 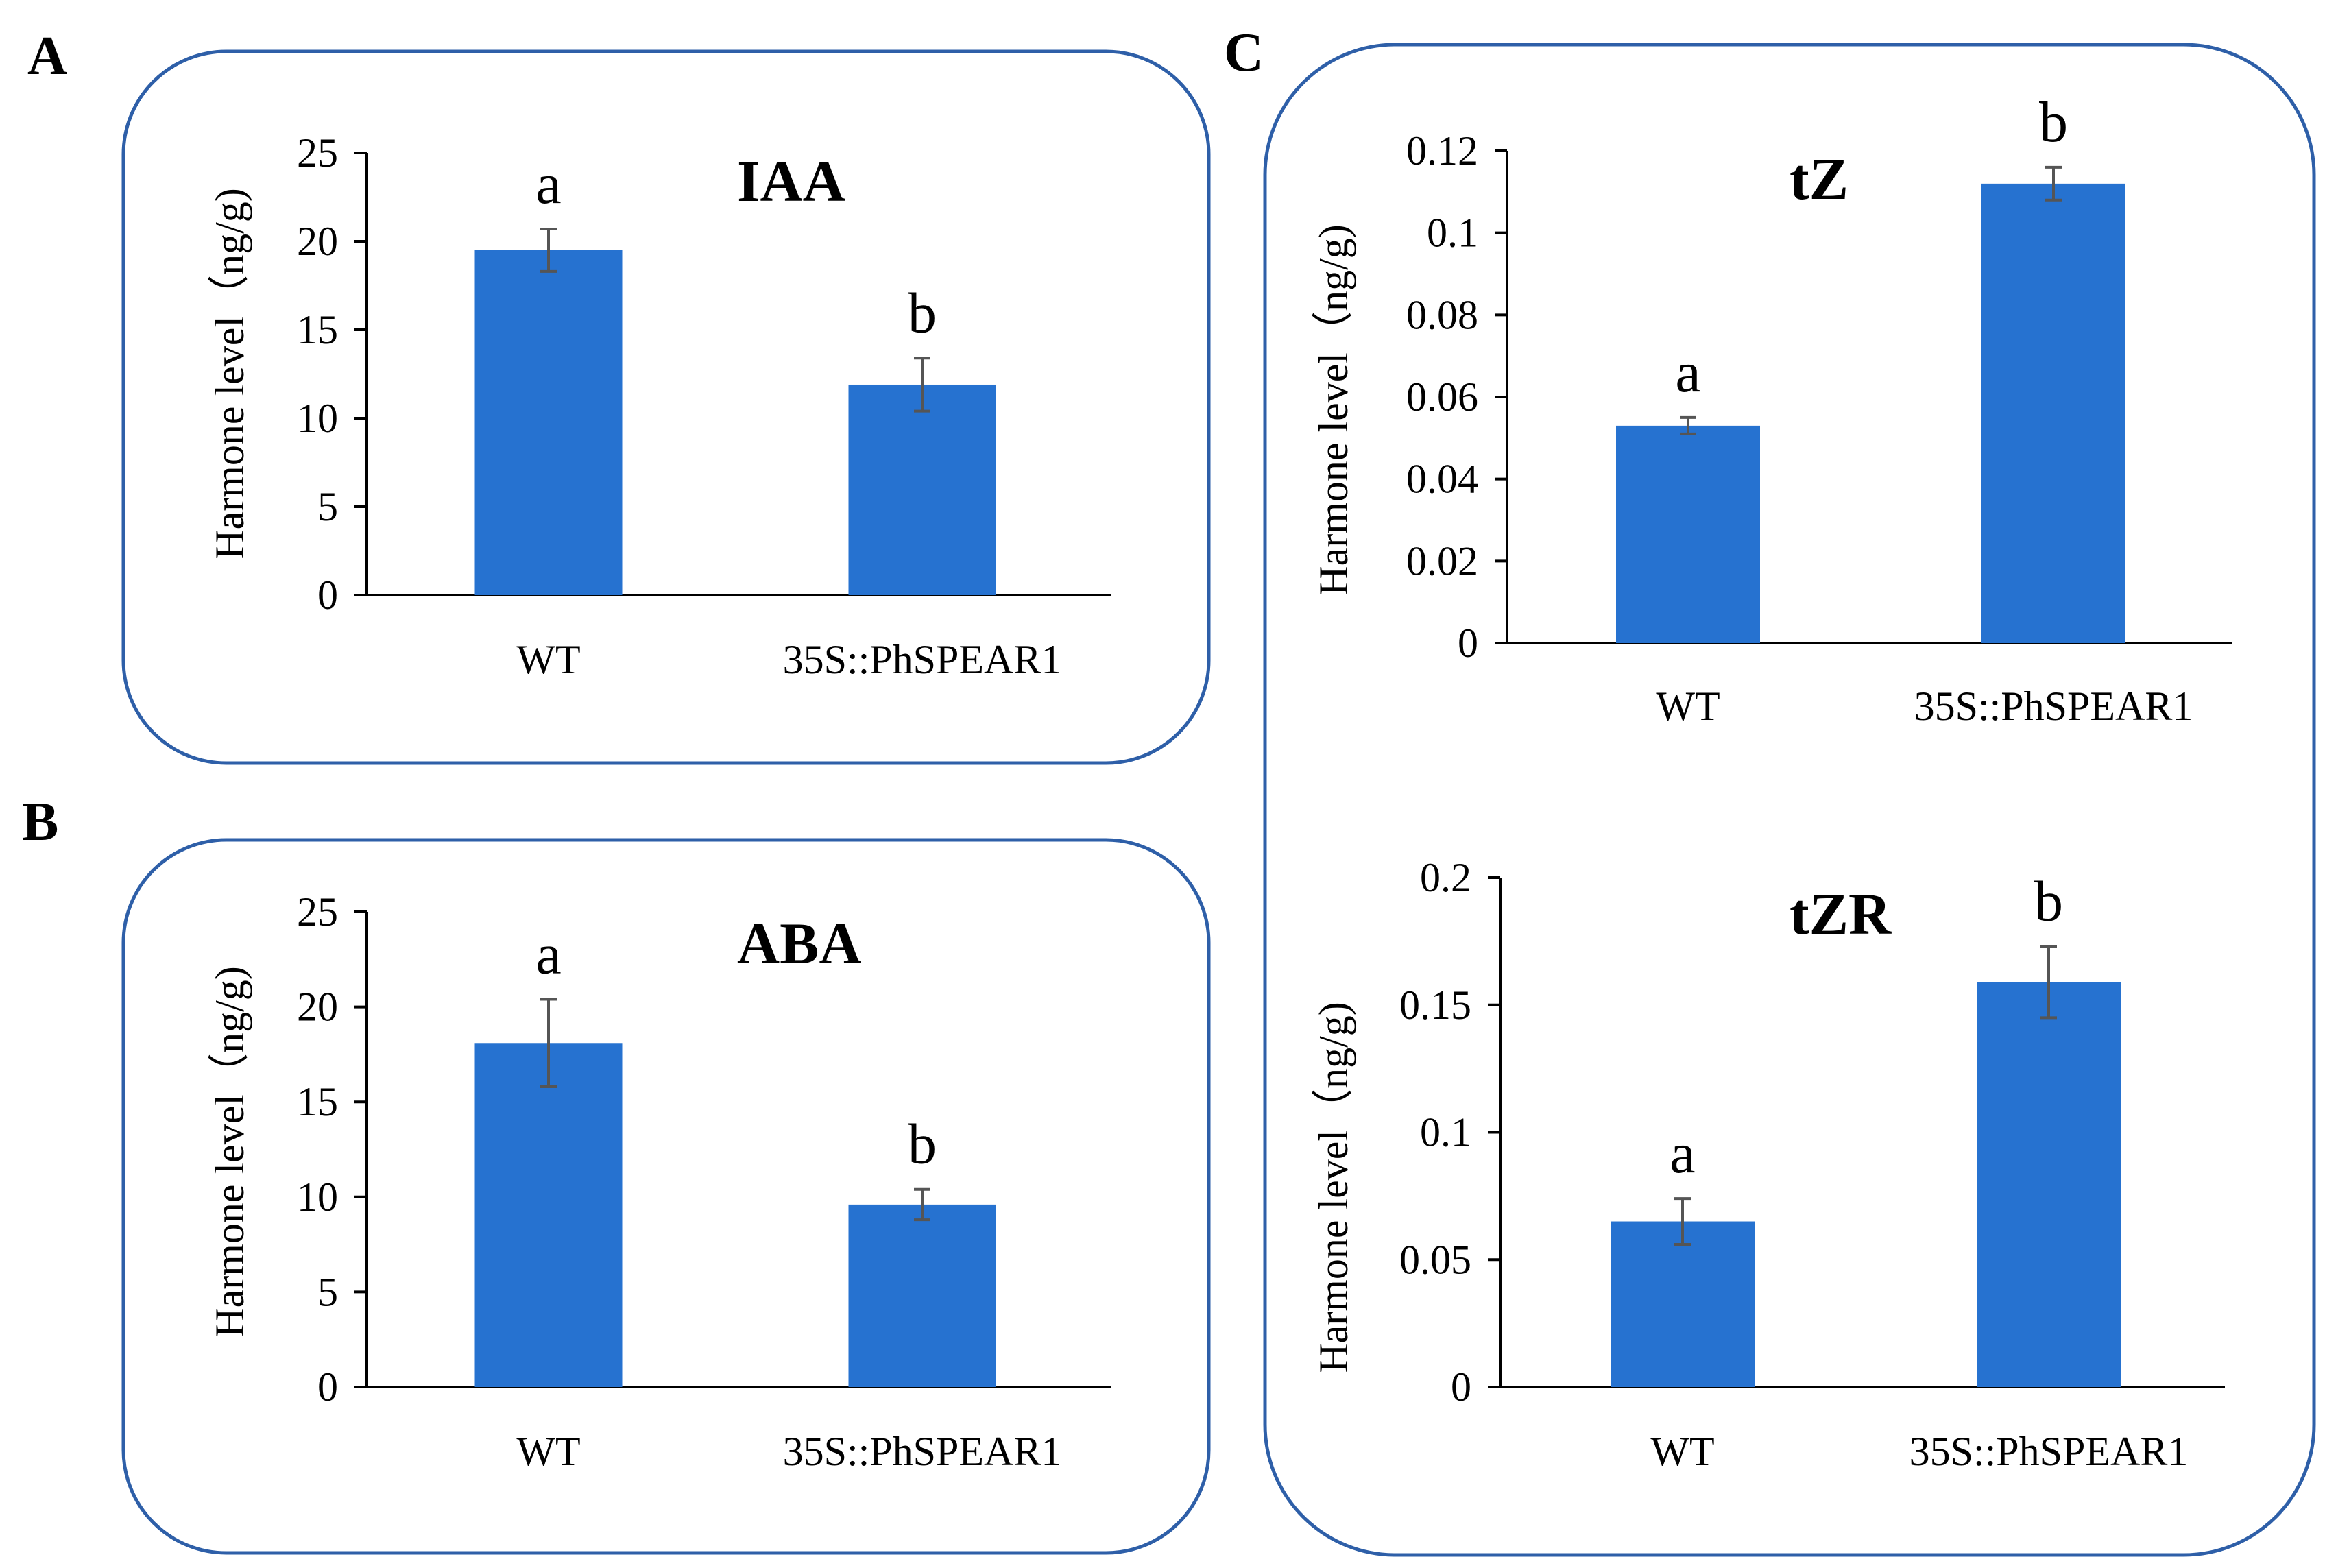 What do you see at coordinates (1442, 397) in the screenshot?
I see `y-tick-label: 0.06` at bounding box center [1442, 397].